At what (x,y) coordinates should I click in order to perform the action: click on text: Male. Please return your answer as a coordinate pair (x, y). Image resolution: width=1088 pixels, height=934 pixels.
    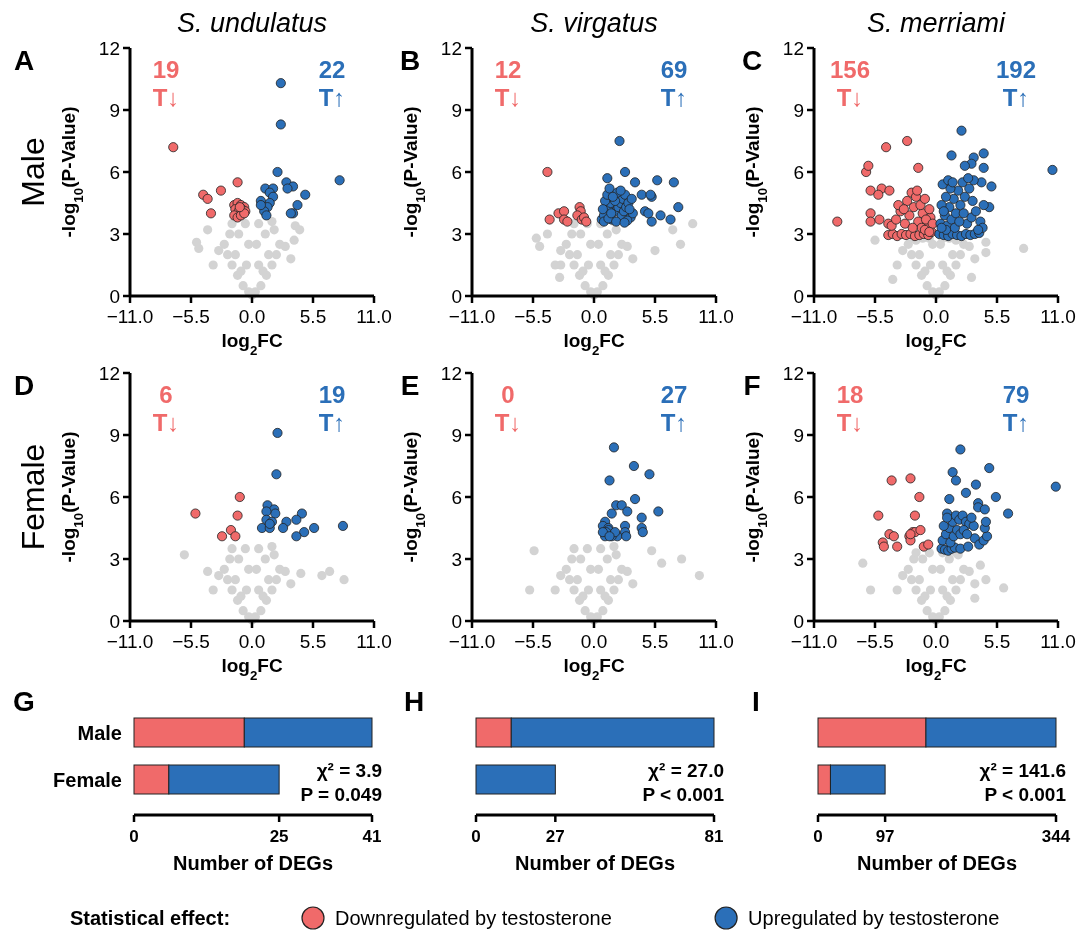
    Looking at the image, I should click on (33, 172).